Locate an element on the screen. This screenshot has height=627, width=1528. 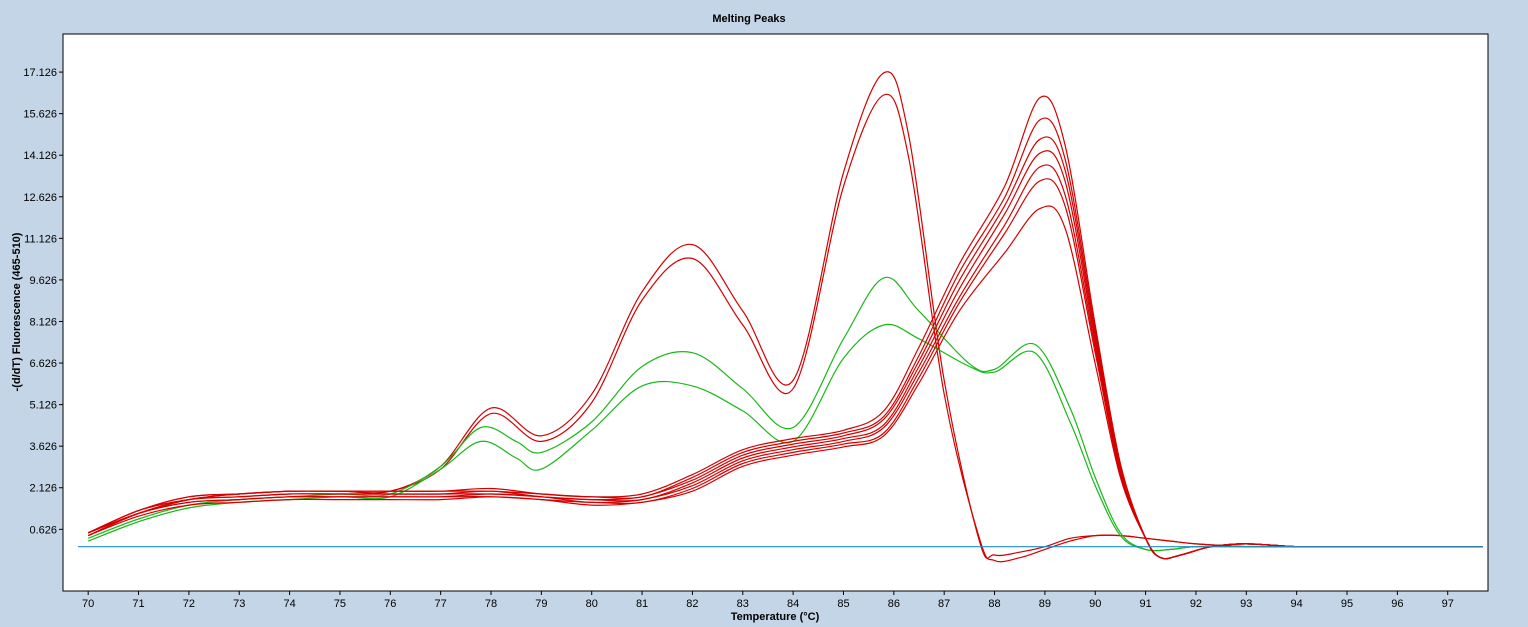
x-tick-label: 73 is located at coordinates (239, 604).